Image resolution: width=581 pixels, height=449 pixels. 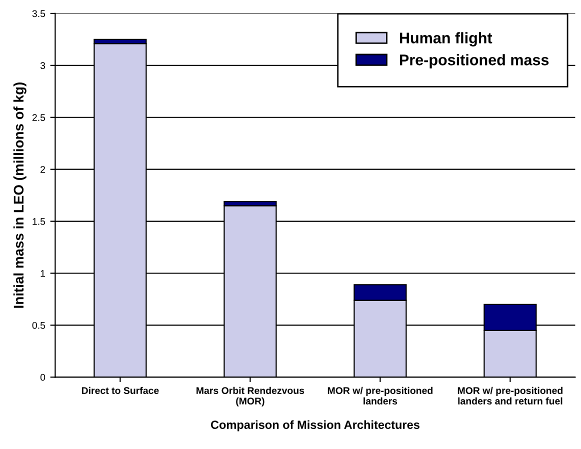 I want to click on y-tick-label: 2.5, so click(x=39, y=117).